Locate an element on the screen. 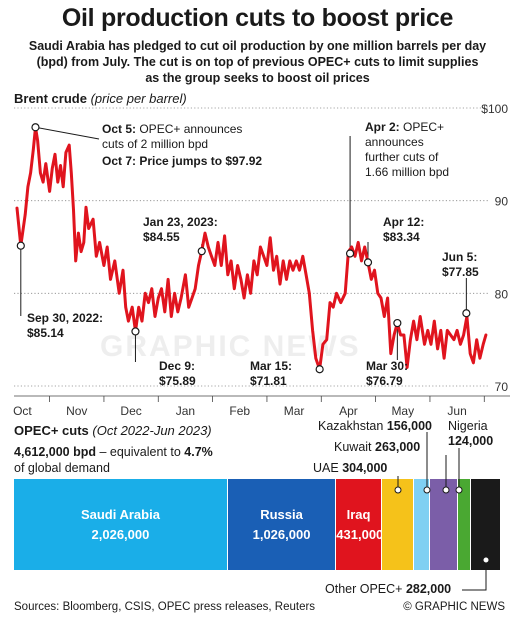 This screenshot has width=515, height=624. page-title: Oil production cuts to boost price is located at coordinates (257, 18).